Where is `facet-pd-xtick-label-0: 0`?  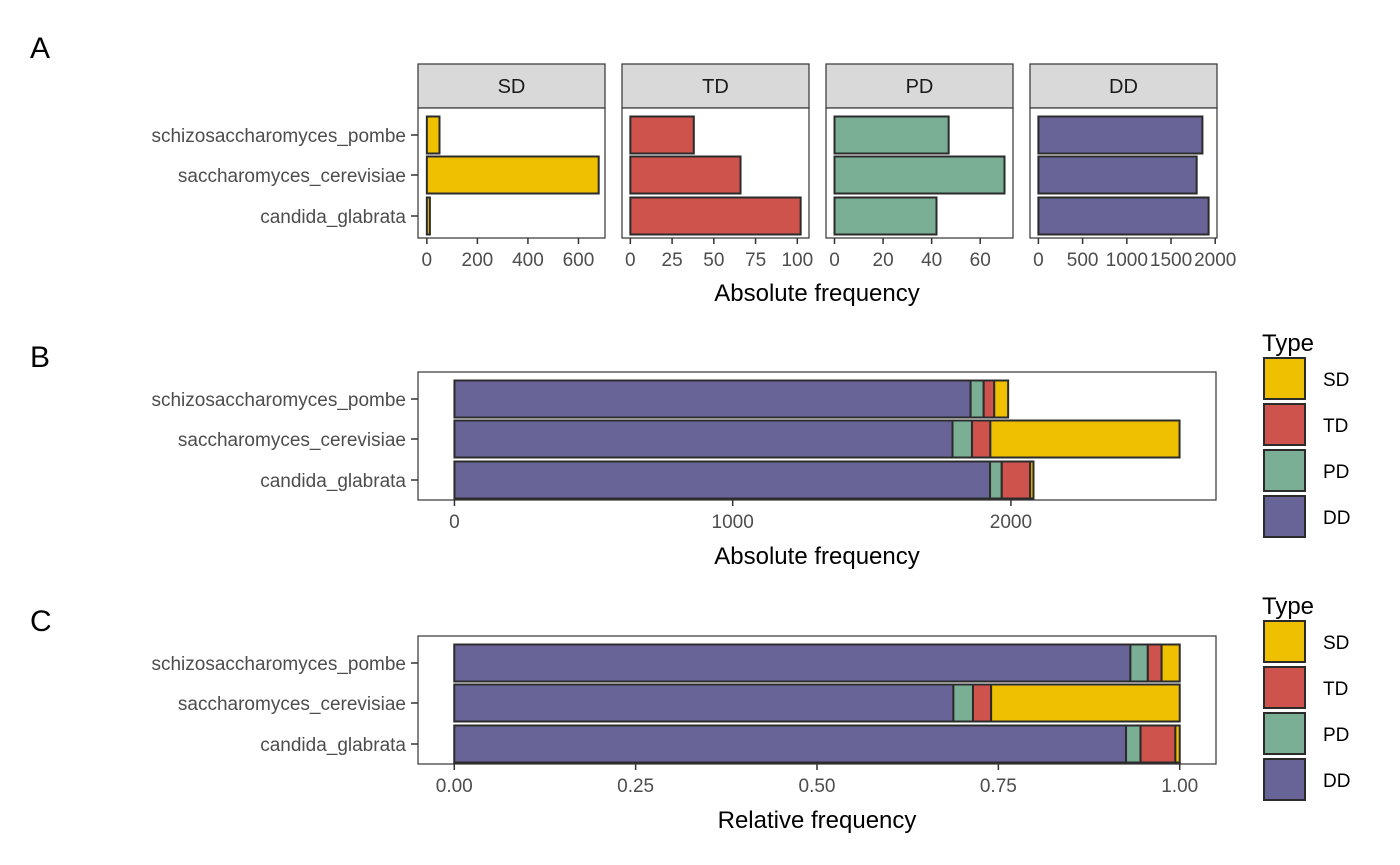 facet-pd-xtick-label-0: 0 is located at coordinates (834, 260).